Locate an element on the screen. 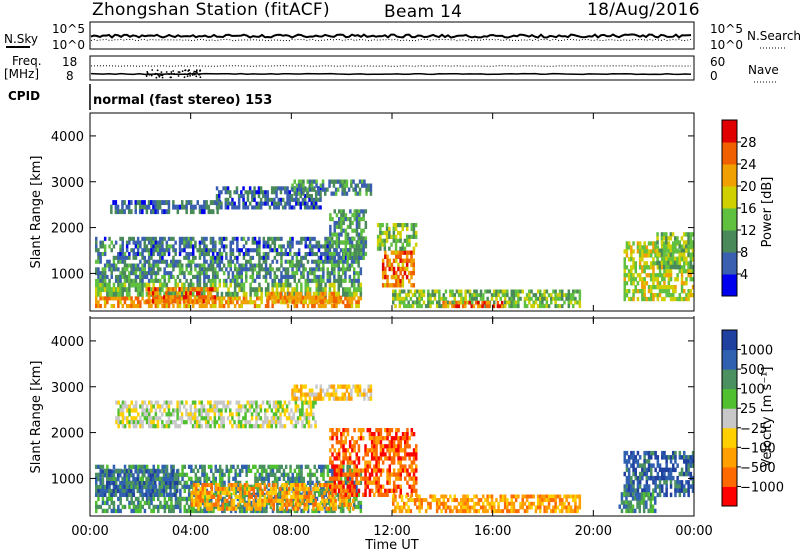 Image resolution: width=800 pixels, height=554 pixels. freq-unit-label: [MHz] is located at coordinates (21, 74).